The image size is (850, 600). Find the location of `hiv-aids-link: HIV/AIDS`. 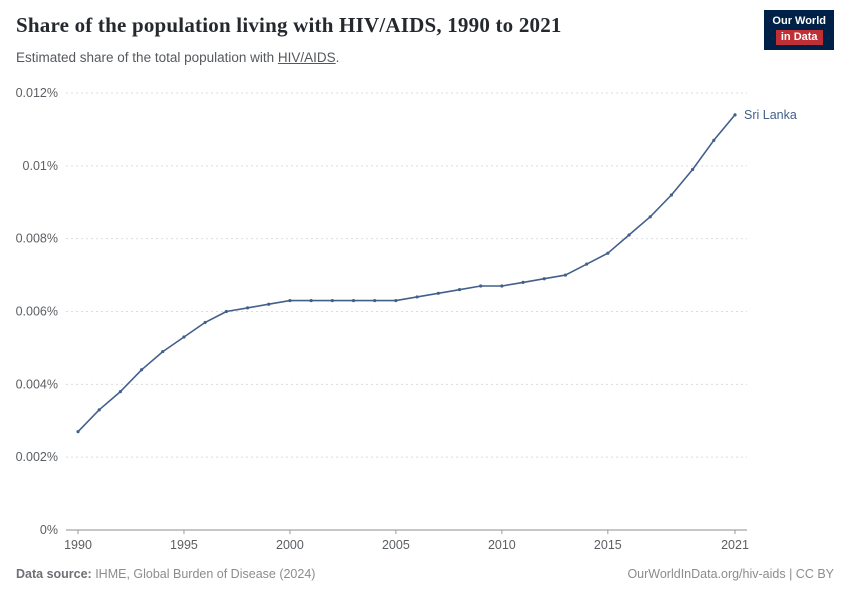

hiv-aids-link: HIV/AIDS is located at coordinates (306, 57).